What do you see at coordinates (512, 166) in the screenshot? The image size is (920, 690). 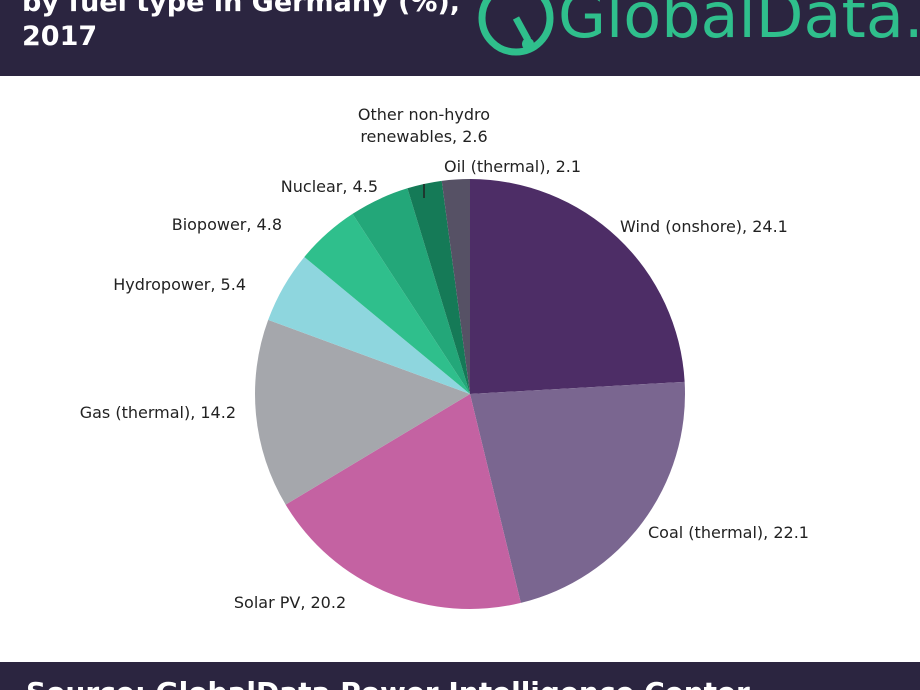 I see `slice-label-oil-thermal: Oil (thermal), 2.1` at bounding box center [512, 166].